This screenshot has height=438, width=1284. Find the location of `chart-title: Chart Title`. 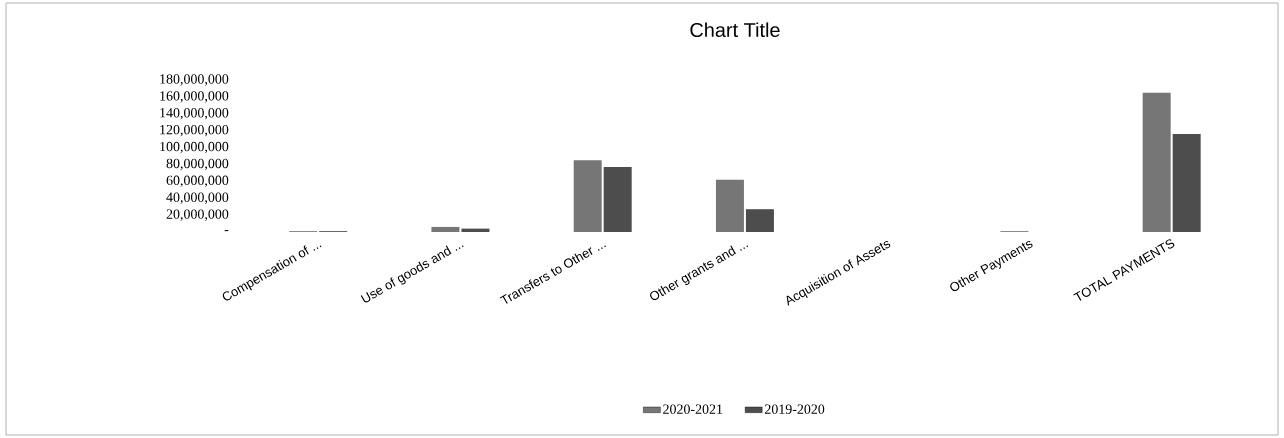

chart-title: Chart Title is located at coordinates (735, 30).